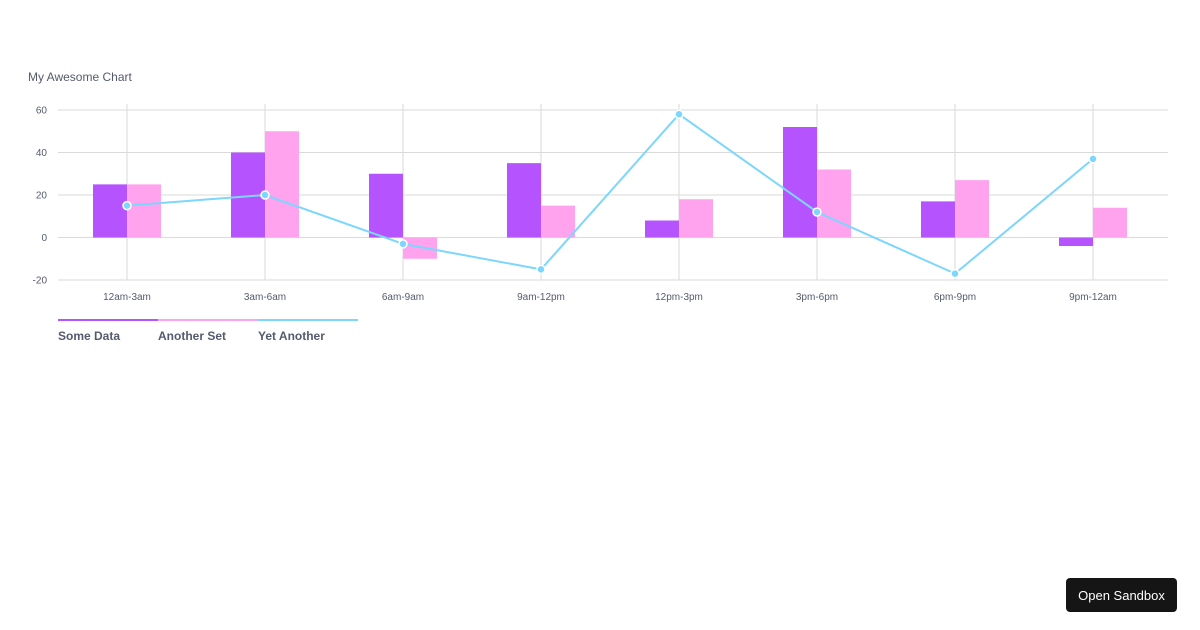  Describe the element at coordinates (955, 297) in the screenshot. I see `x-tick-label: 6pm-9pm` at that location.